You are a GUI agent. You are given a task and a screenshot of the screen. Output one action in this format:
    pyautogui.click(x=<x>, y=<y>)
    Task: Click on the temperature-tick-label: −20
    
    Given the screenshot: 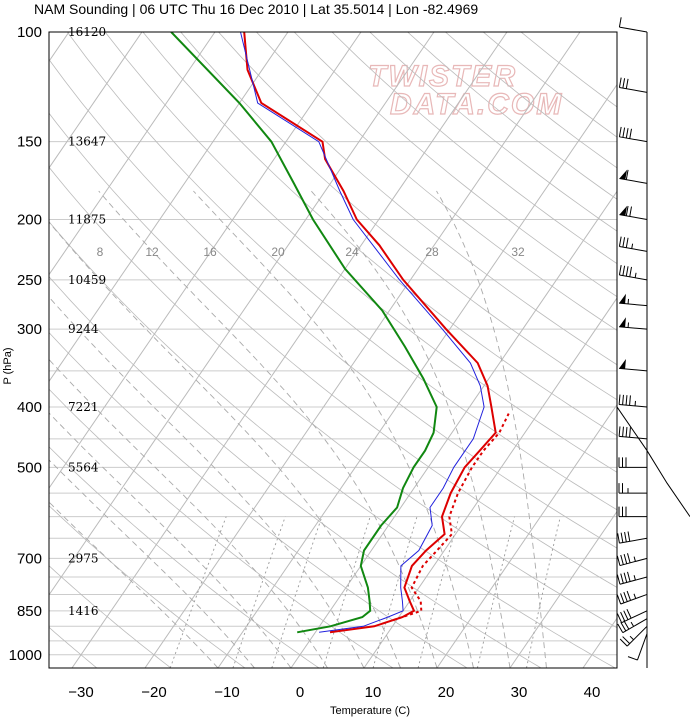 What is the action you would take?
    pyautogui.click(x=153, y=692)
    